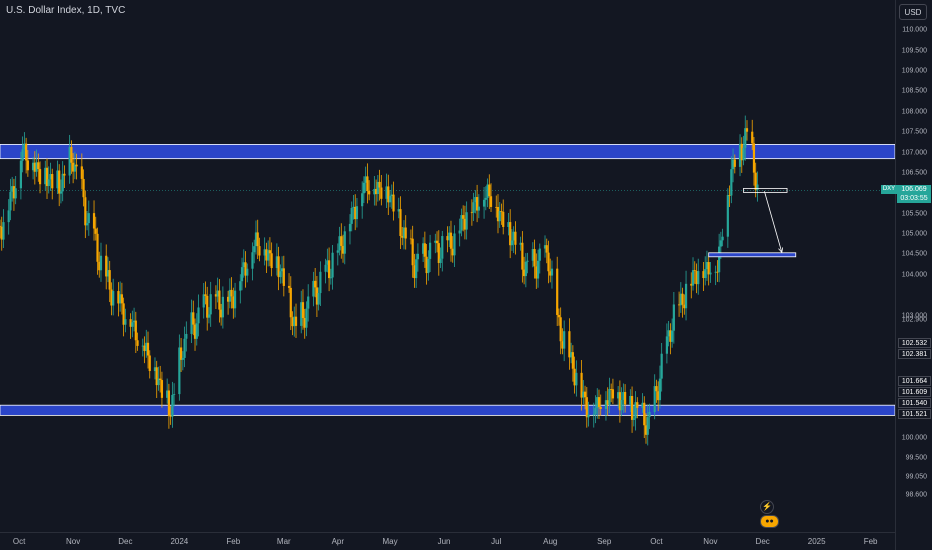  What do you see at coordinates (769, 521) in the screenshot?
I see `events-icon: ●●` at bounding box center [769, 521].